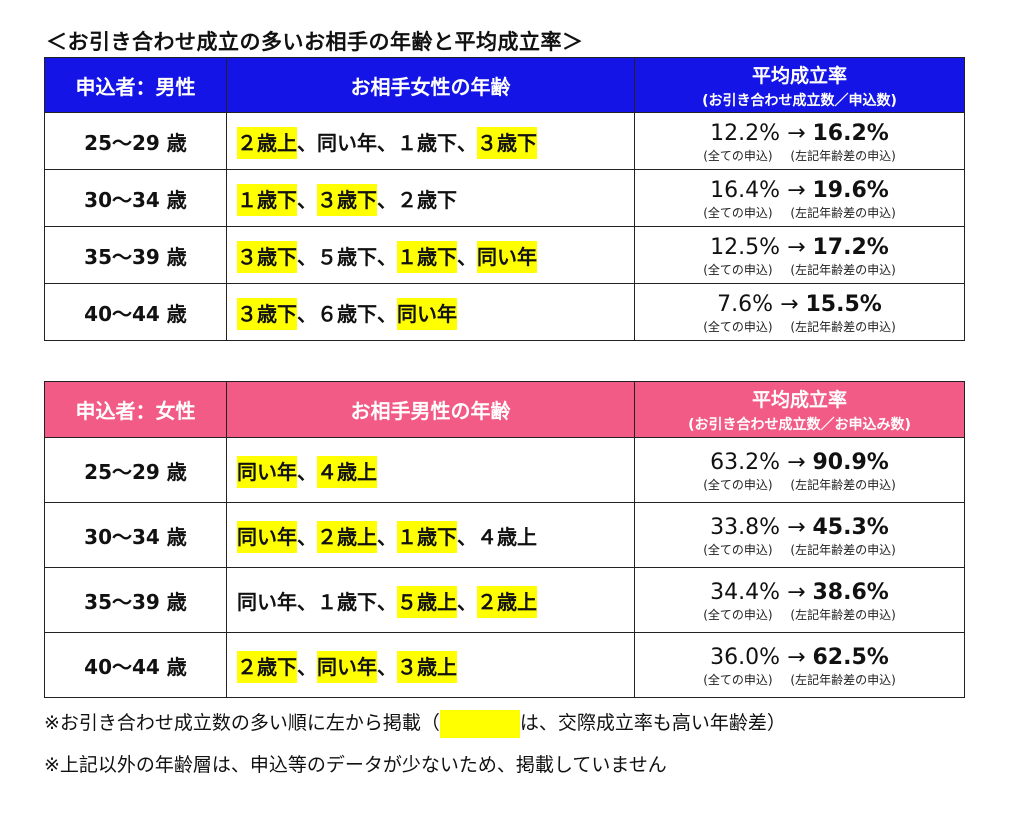 This screenshot has width=1024, height=819. I want to click on rate-line: 16.4% → 19.6%, so click(799, 190).